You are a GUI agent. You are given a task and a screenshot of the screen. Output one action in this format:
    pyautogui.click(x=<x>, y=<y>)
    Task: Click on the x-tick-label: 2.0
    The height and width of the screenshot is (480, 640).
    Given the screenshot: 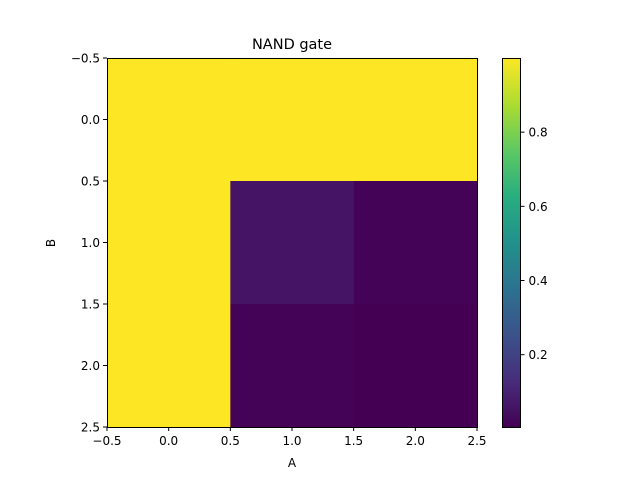 What is the action you would take?
    pyautogui.click(x=415, y=441)
    